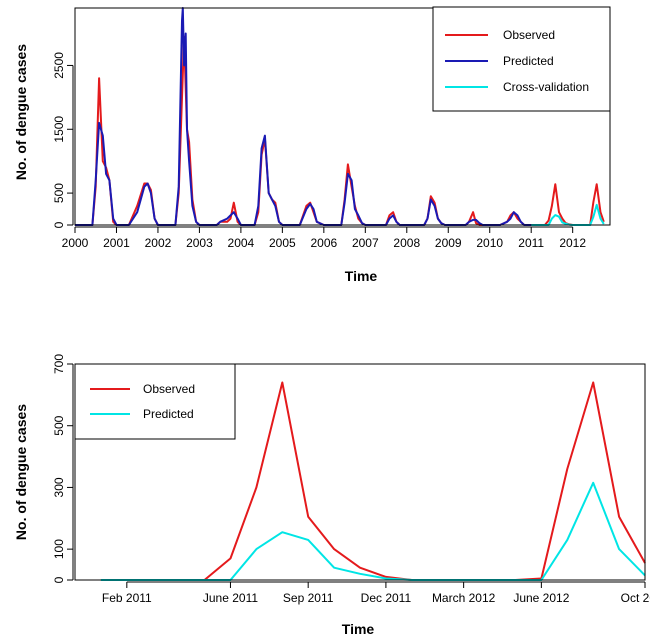 This screenshot has width=650, height=638. I want to click on bottom-y-tick-label: 100, so click(59, 549).